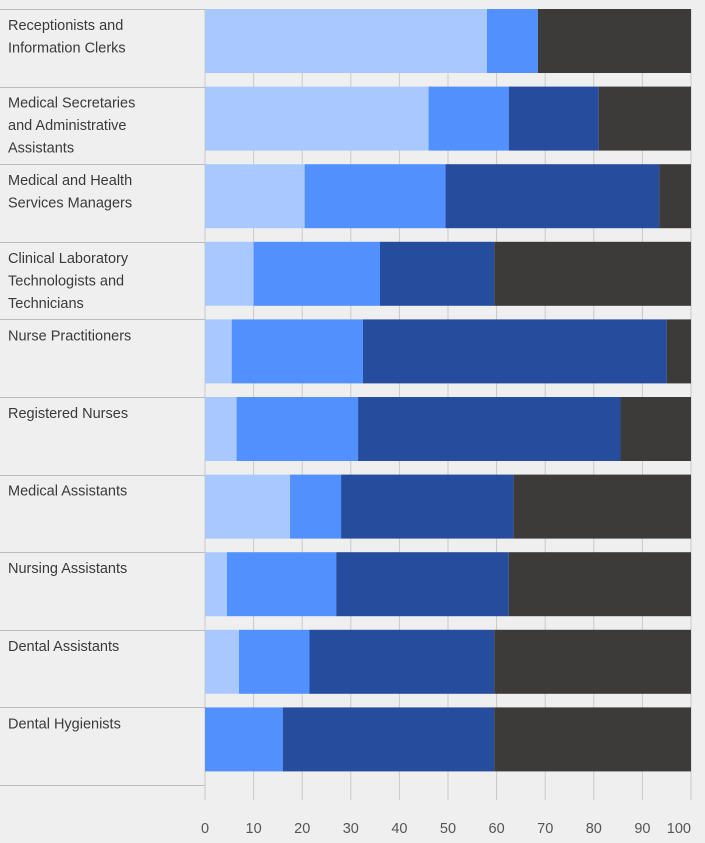  I want to click on category-label-line: Assistants, so click(41, 149).